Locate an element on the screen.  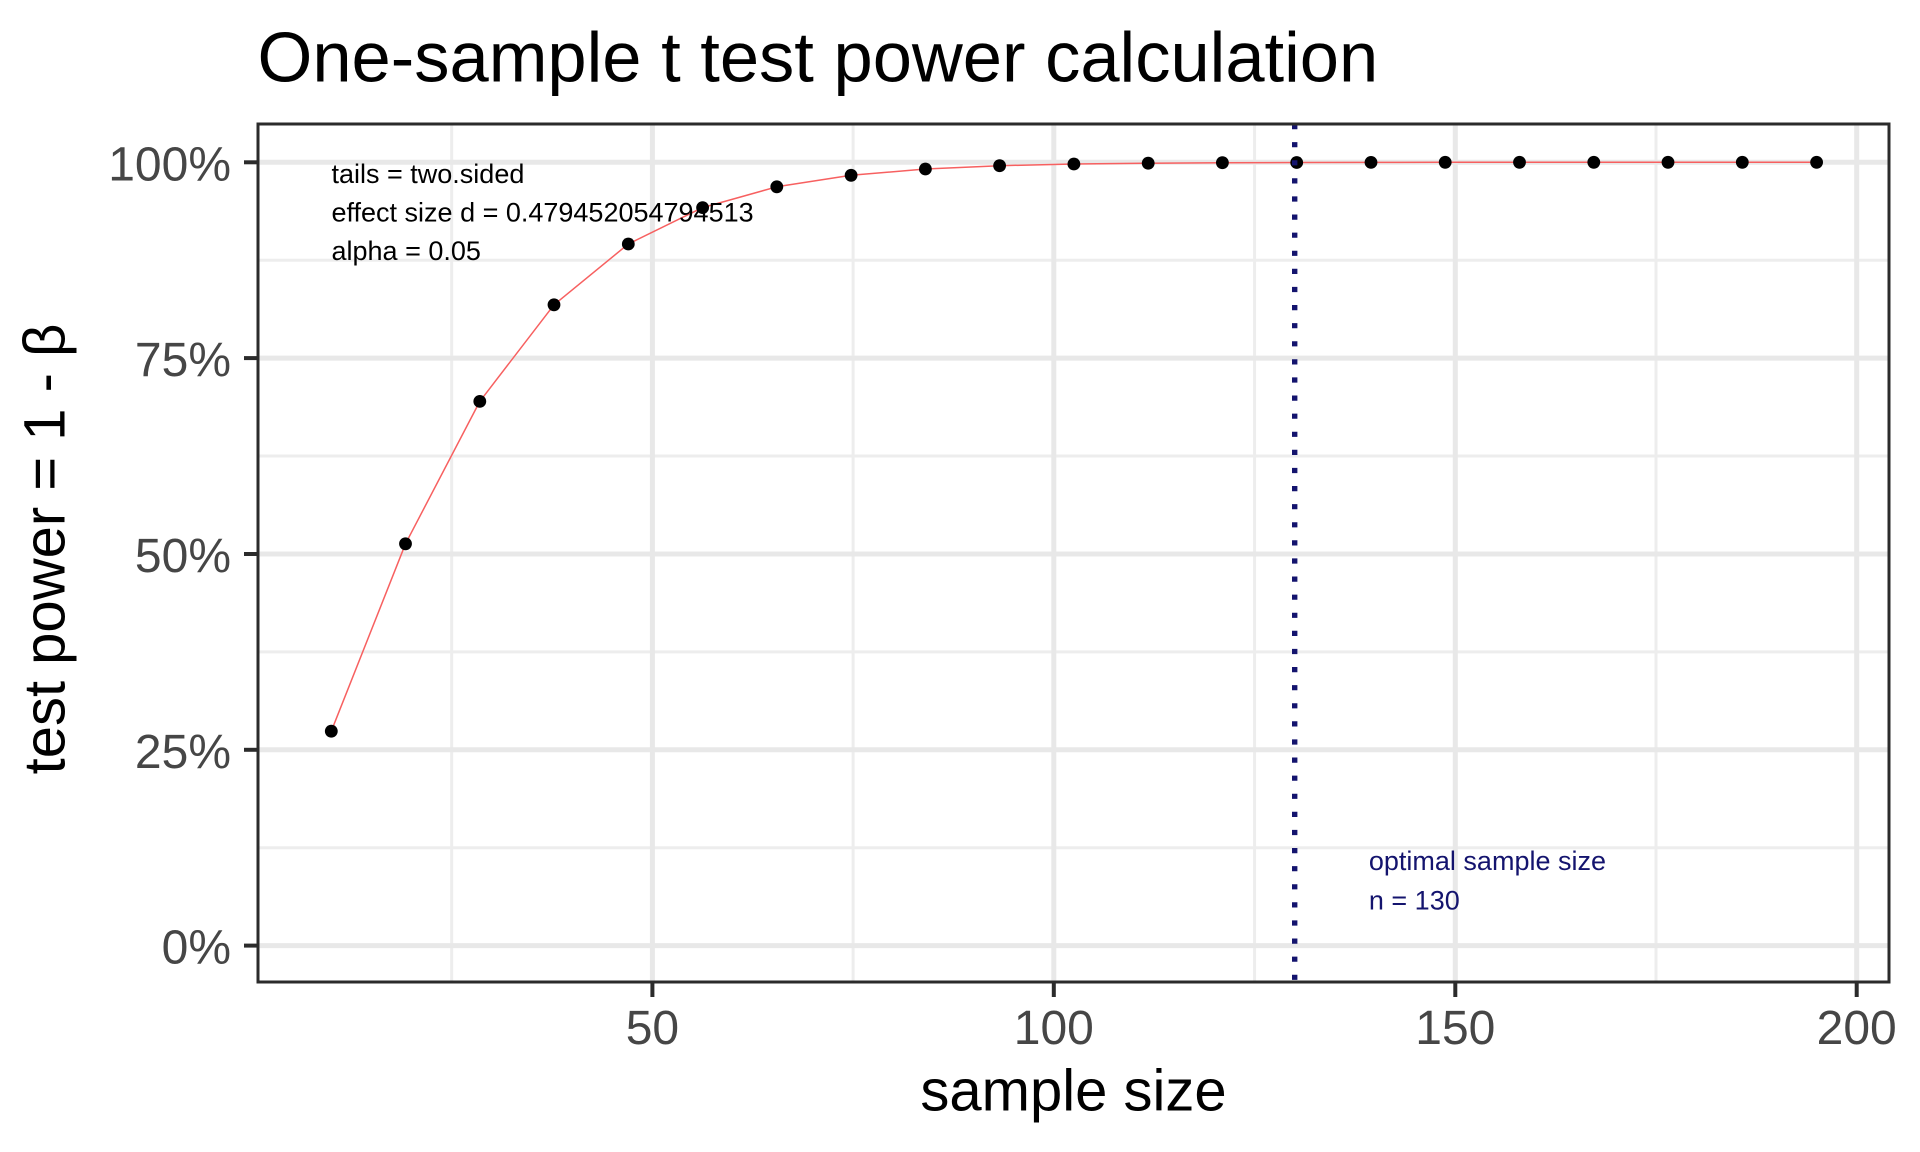
svg-text: n = 130 is located at coordinates (1414, 901).